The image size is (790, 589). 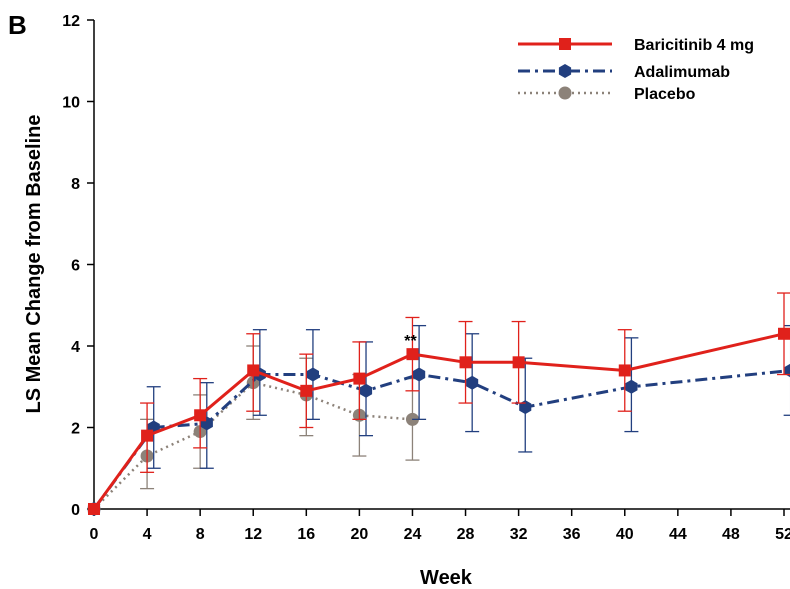 I want to click on x-axis-title: Week, so click(x=446, y=578).